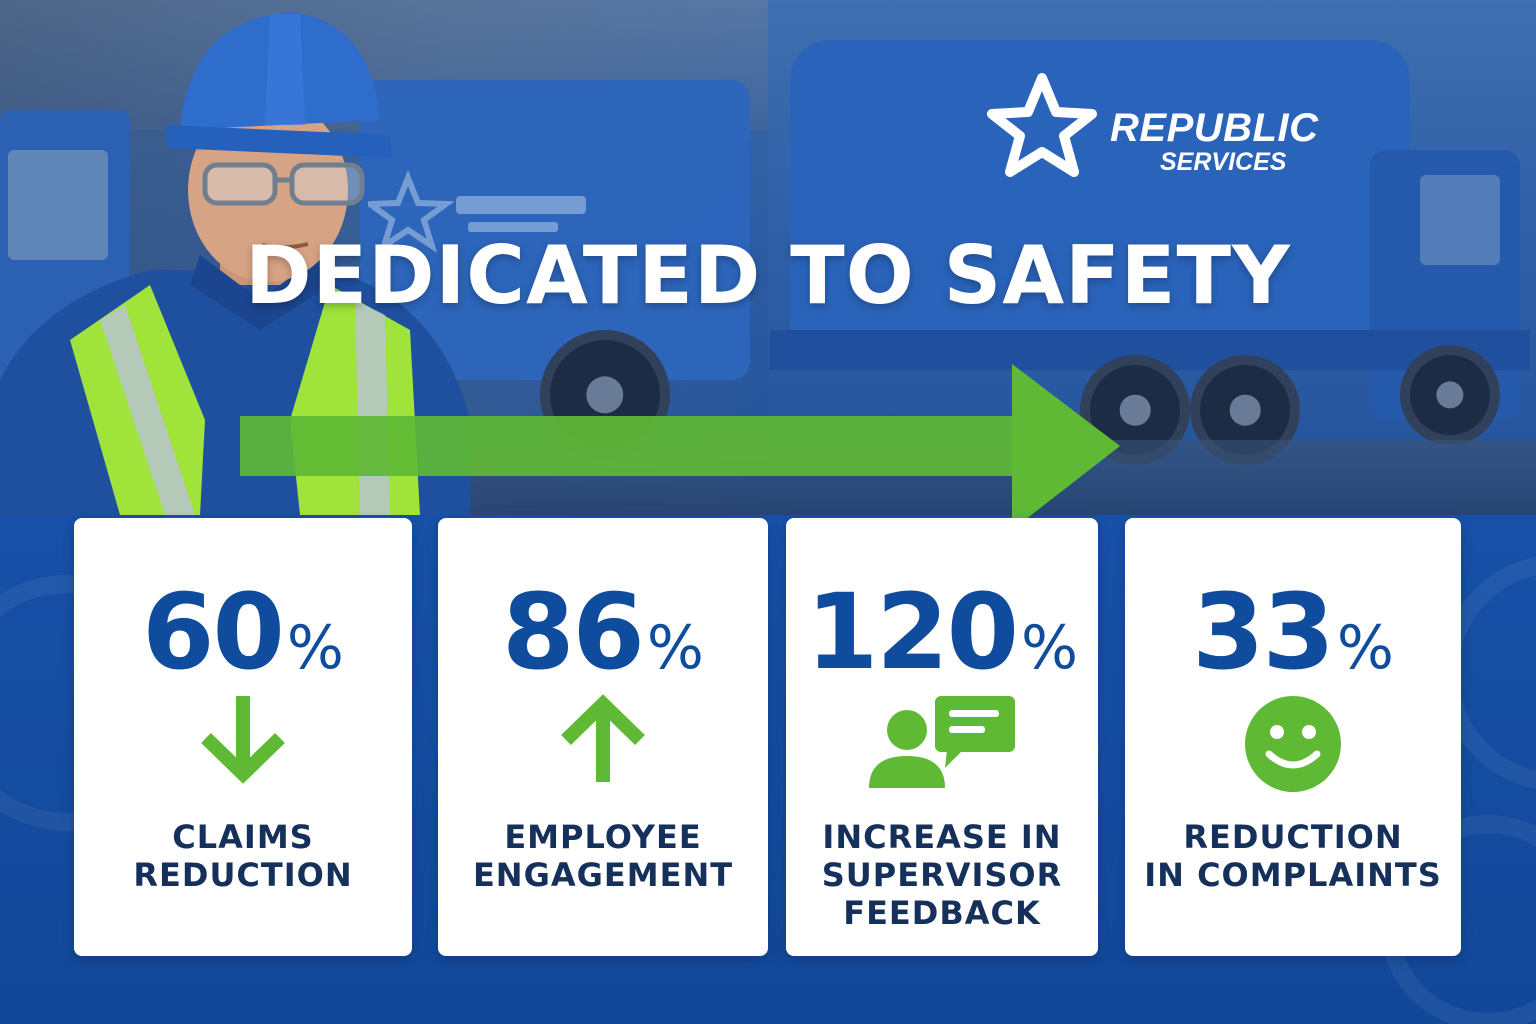 This screenshot has width=1536, height=1024. What do you see at coordinates (1214, 128) in the screenshot?
I see `logo-word-republic: REPUBLIC` at bounding box center [1214, 128].